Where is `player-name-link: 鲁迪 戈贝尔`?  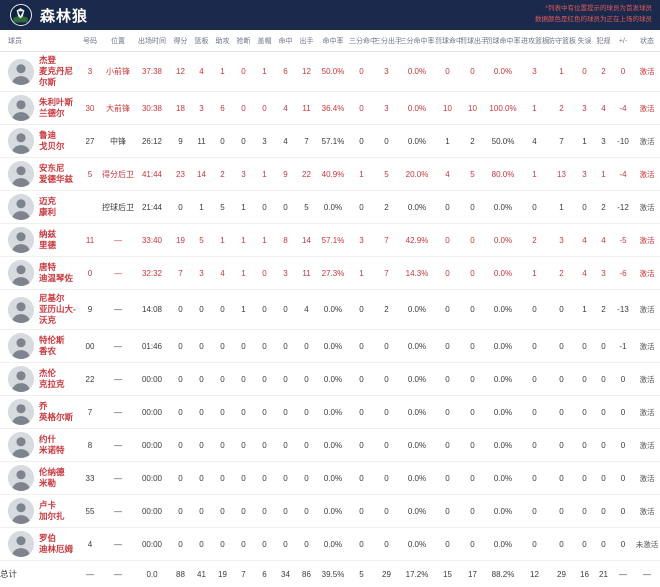 player-name-link: 鲁迪 戈贝尔 is located at coordinates (52, 141).